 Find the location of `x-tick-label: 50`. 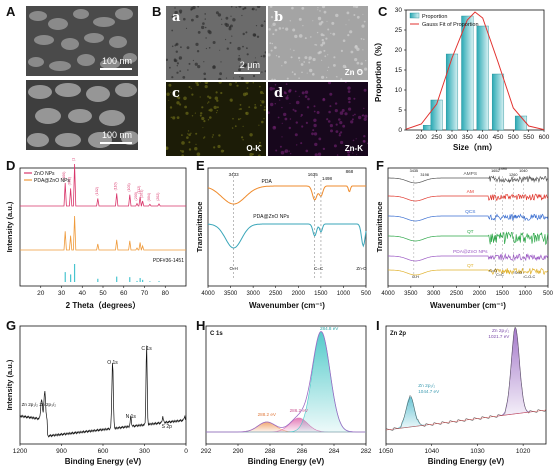

x-tick-label: 50 is located at coordinates (103, 293).